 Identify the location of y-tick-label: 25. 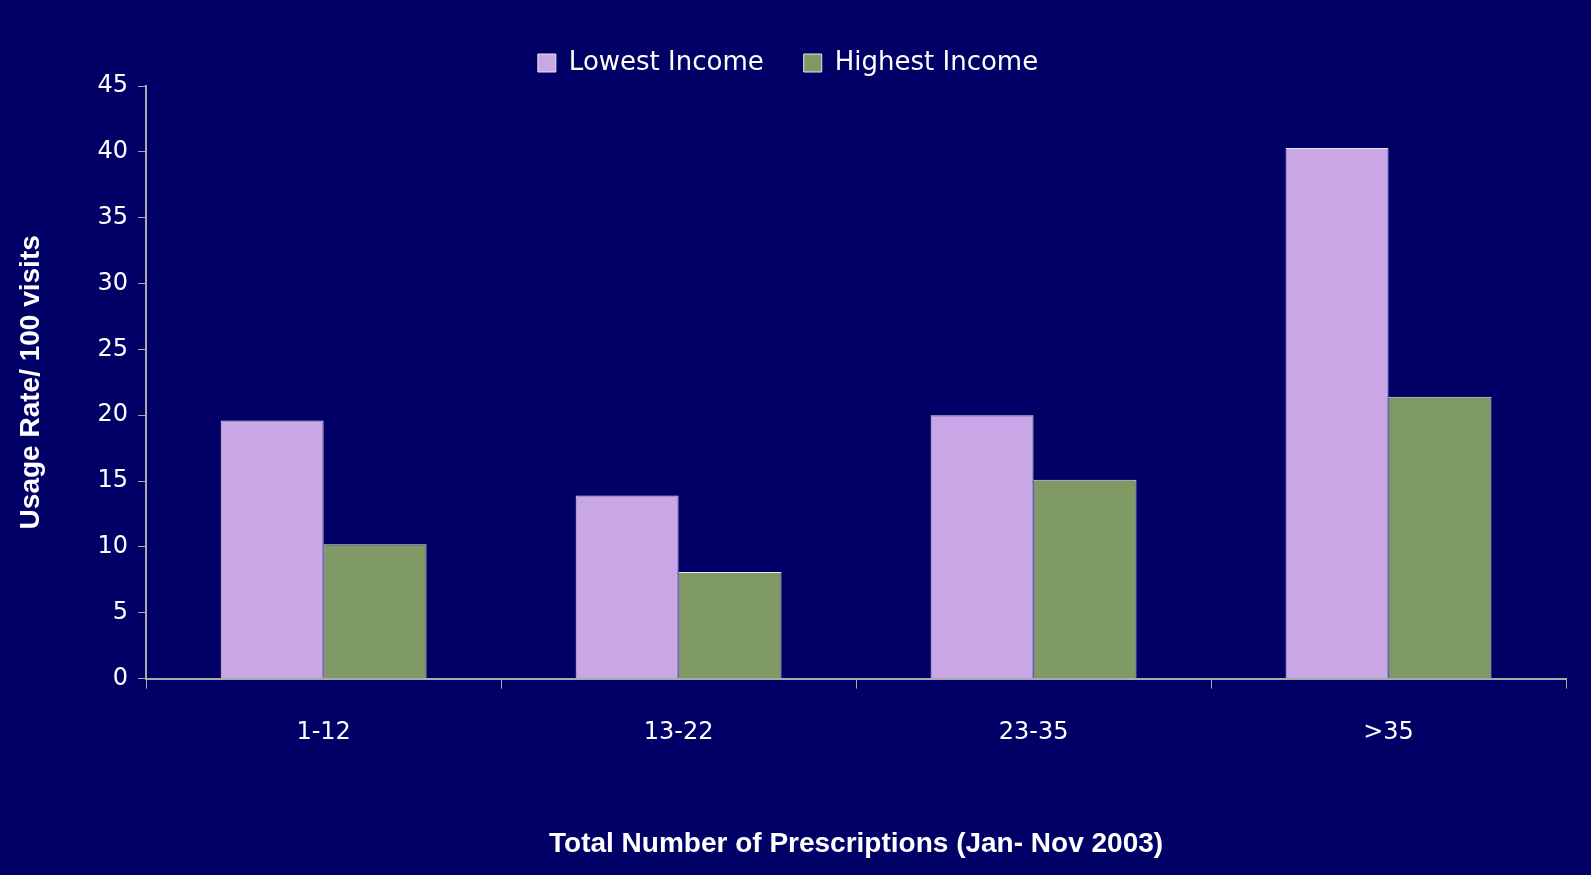
(113, 347).